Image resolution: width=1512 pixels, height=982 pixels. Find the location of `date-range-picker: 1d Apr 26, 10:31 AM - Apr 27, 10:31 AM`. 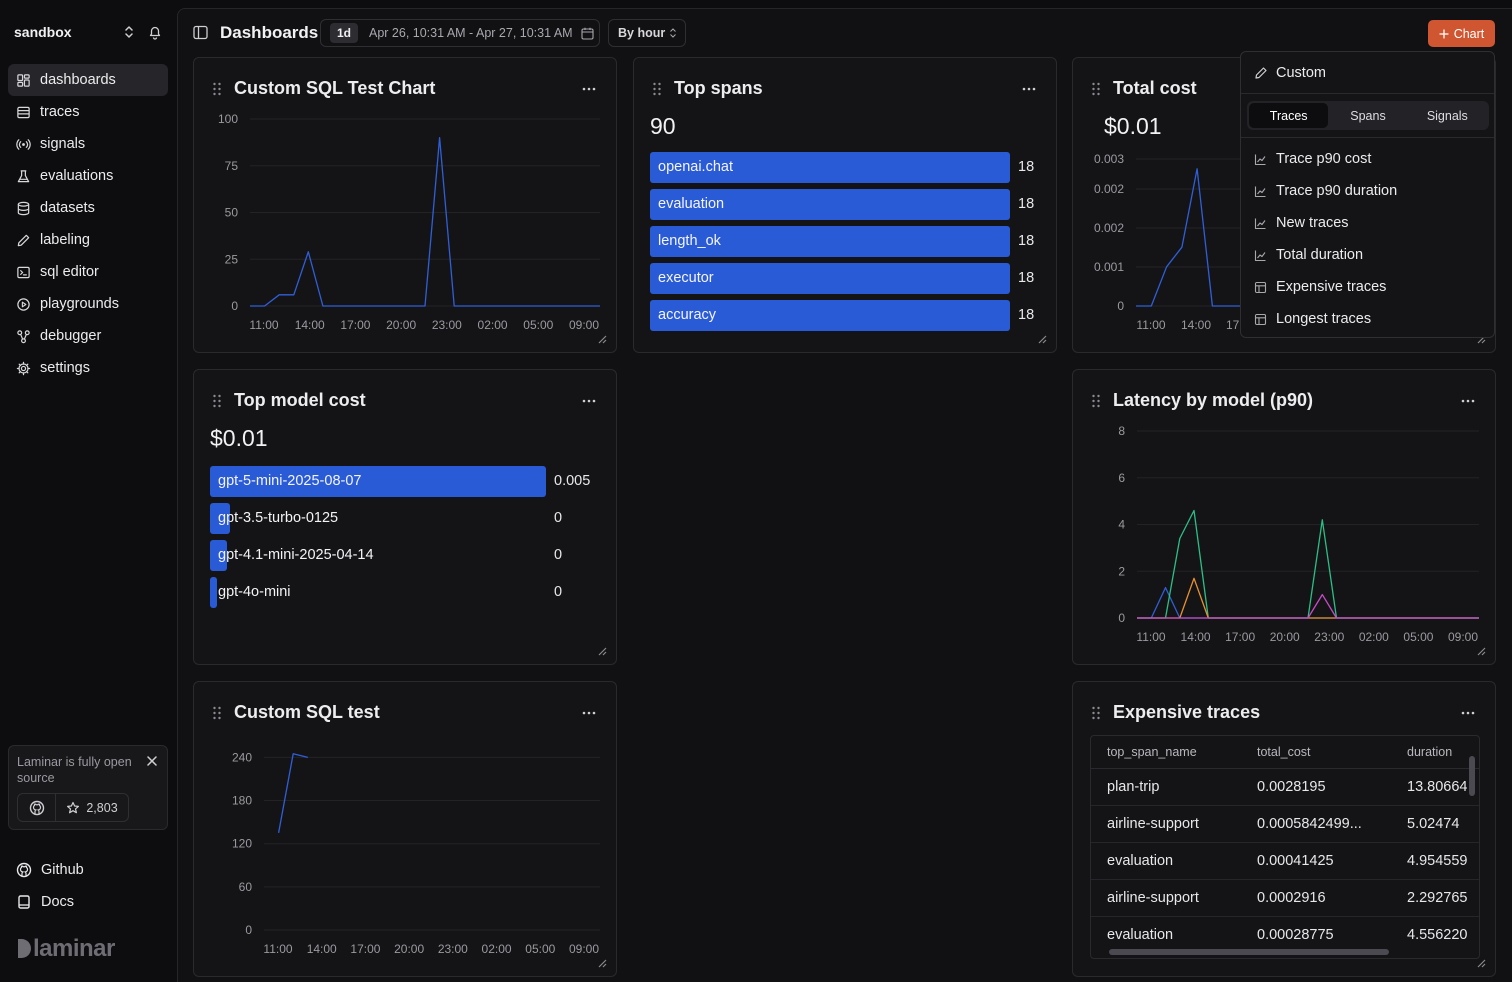

date-range-picker: 1d Apr 26, 10:31 AM - Apr 27, 10:31 AM is located at coordinates (460, 33).